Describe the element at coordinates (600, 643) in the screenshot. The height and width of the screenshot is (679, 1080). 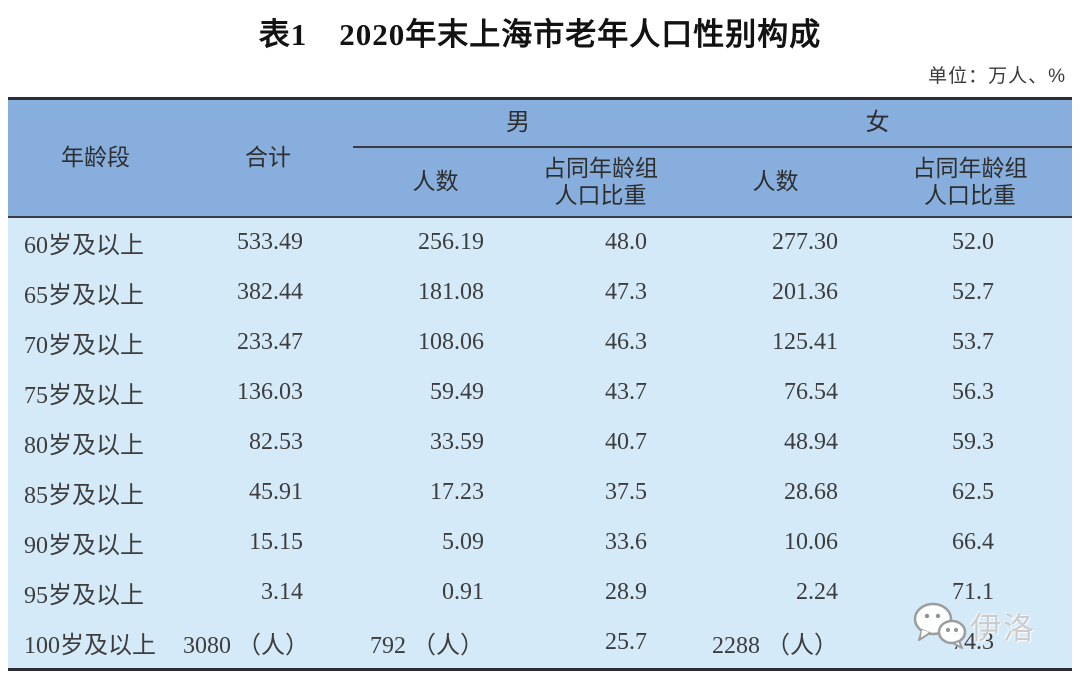
I see `cell-male-share: 25.7` at that location.